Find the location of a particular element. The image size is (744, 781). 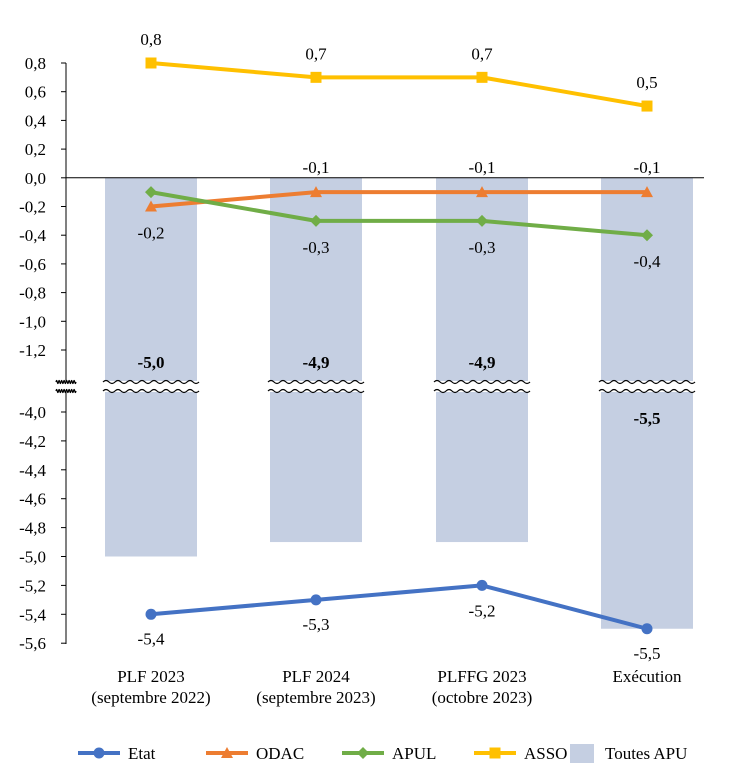

y-tick-label: 0,8 is located at coordinates (35, 63).